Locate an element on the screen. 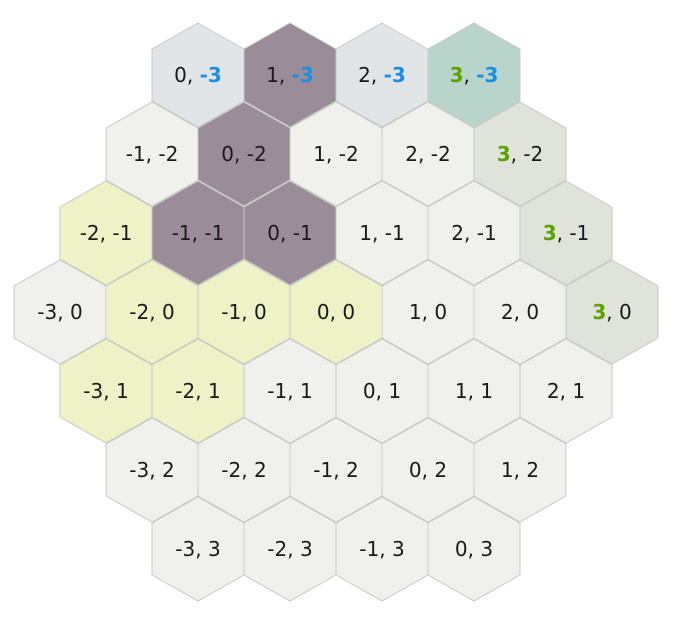  hex-label: -1, 3 is located at coordinates (381, 549).